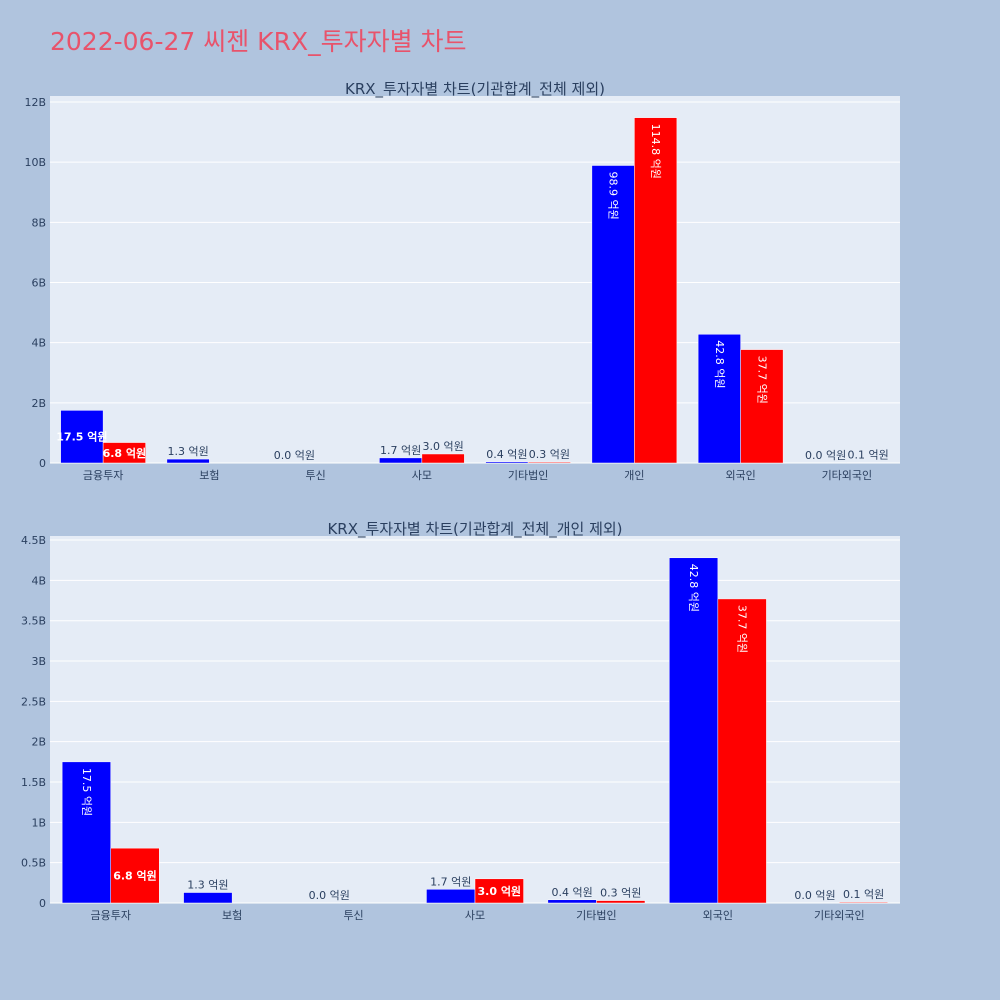 This screenshot has height=1000, width=1000. Describe the element at coordinates (35, 162) in the screenshot. I see `y-tick-label: 10B` at that location.